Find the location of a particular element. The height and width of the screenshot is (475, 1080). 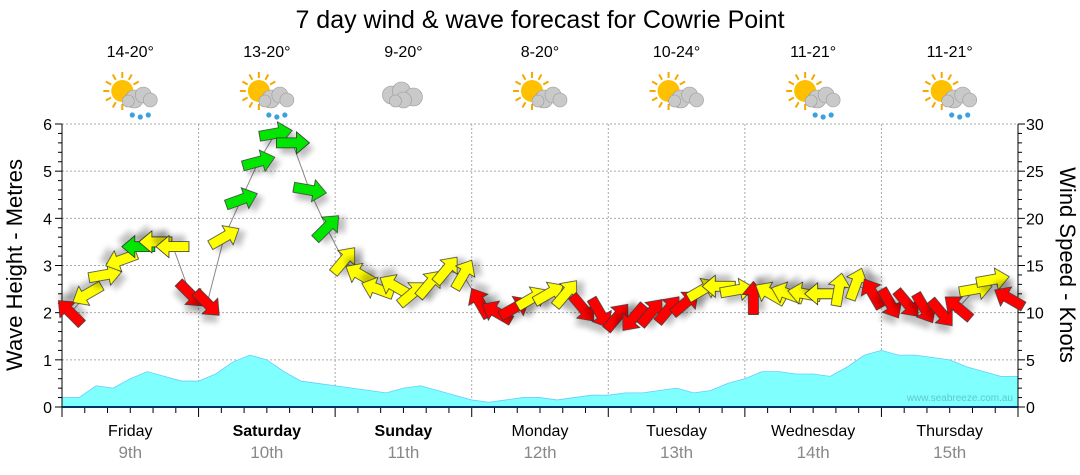

date-label: 11th is located at coordinates (404, 452).